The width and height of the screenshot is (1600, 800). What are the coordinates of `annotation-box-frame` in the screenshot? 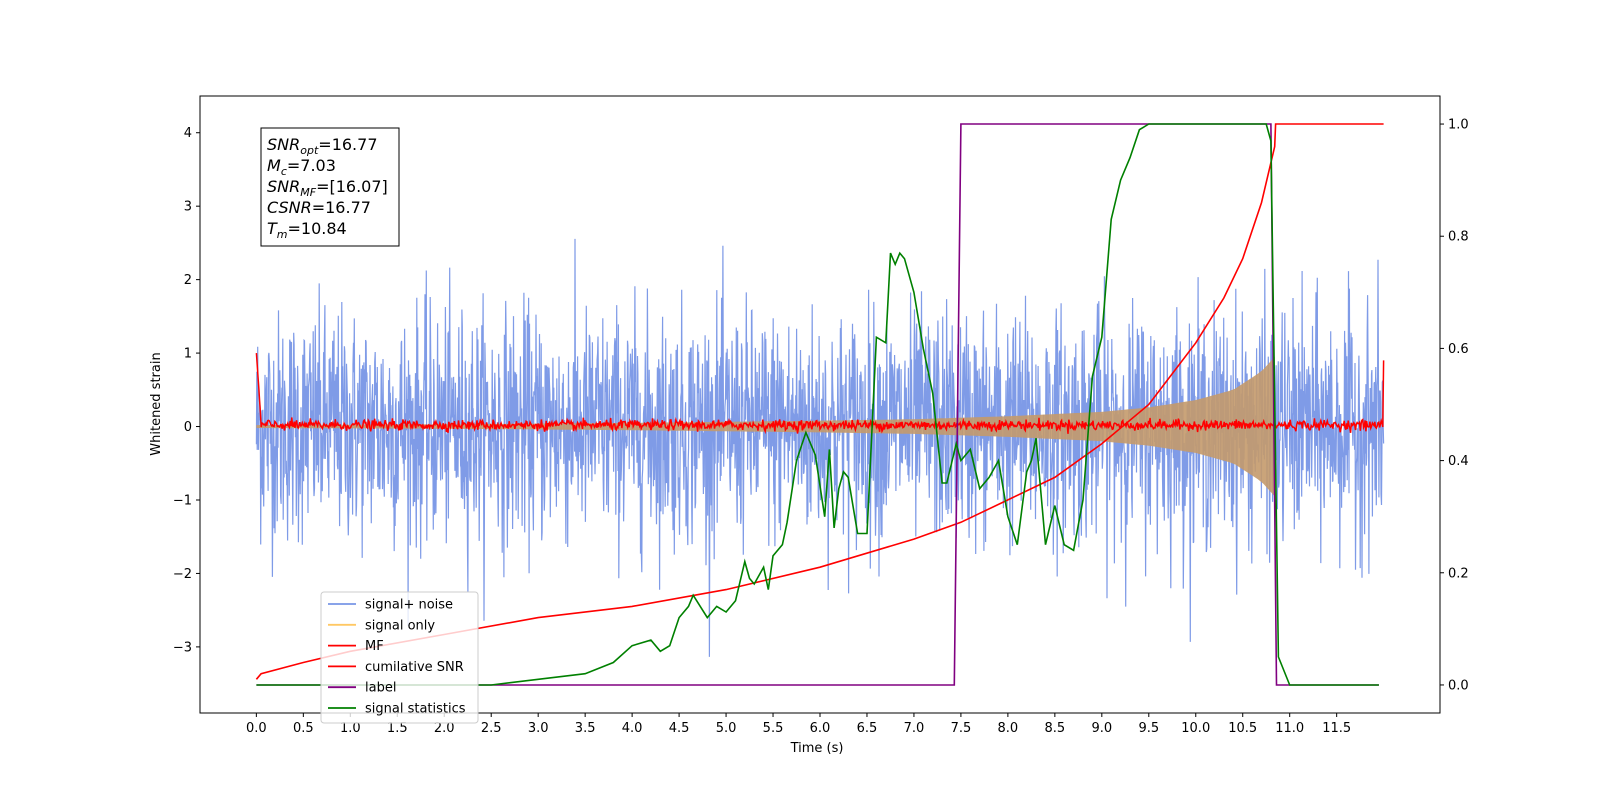 It's located at (330, 187).